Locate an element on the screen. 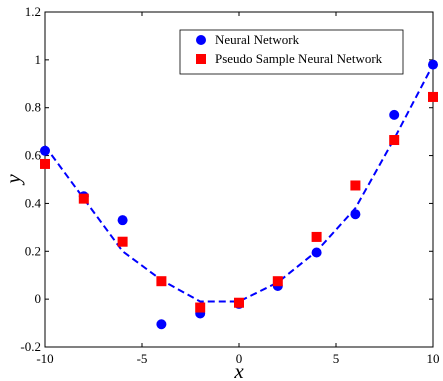 The image size is (443, 381). x-tick-label: -5 is located at coordinates (142, 358).